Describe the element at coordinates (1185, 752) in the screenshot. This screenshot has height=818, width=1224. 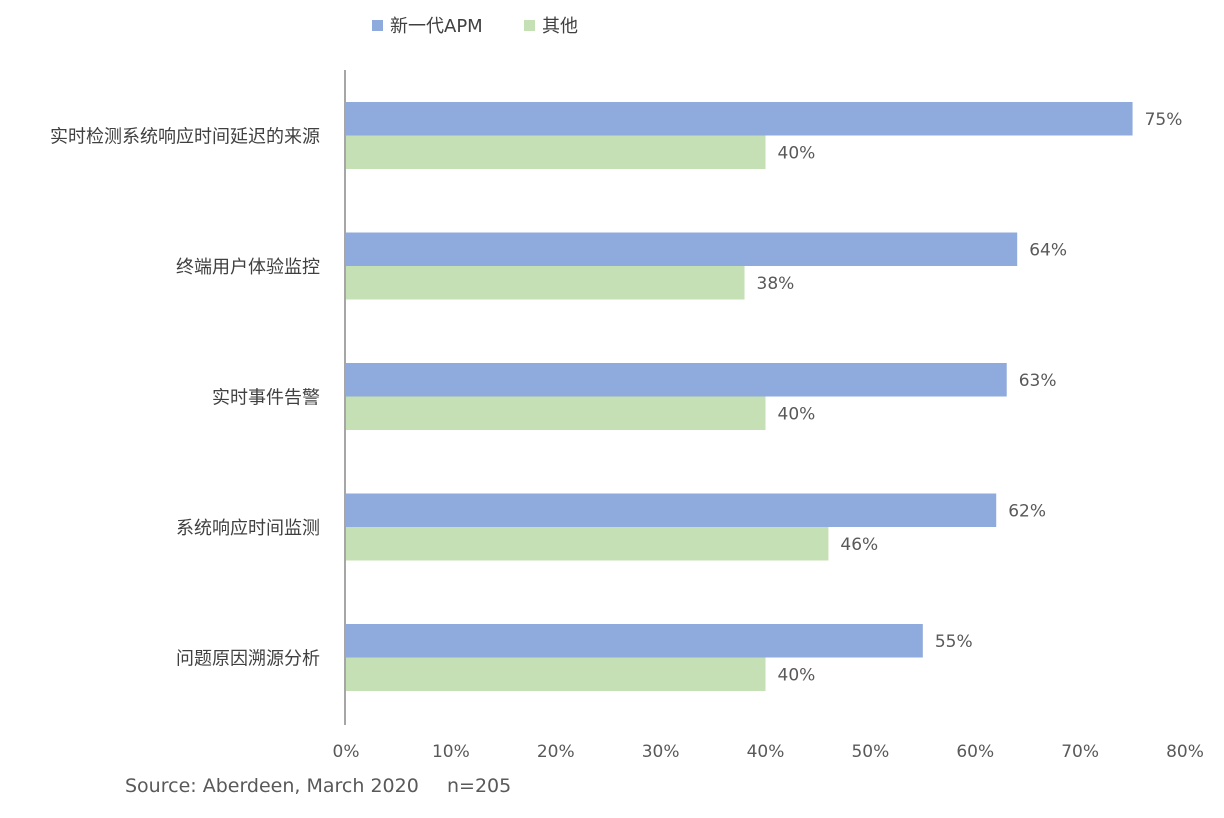
I see `x-tick-label-9: 80%` at that location.